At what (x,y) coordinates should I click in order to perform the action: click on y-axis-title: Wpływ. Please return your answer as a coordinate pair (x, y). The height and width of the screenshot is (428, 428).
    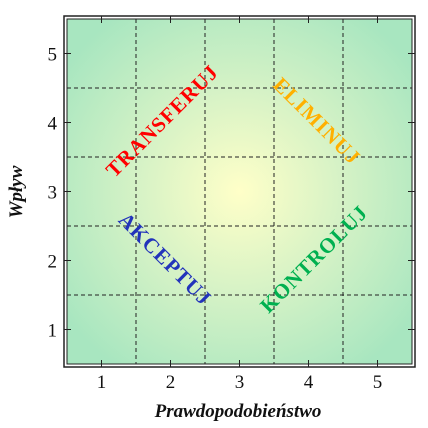
    Looking at the image, I should click on (16, 191).